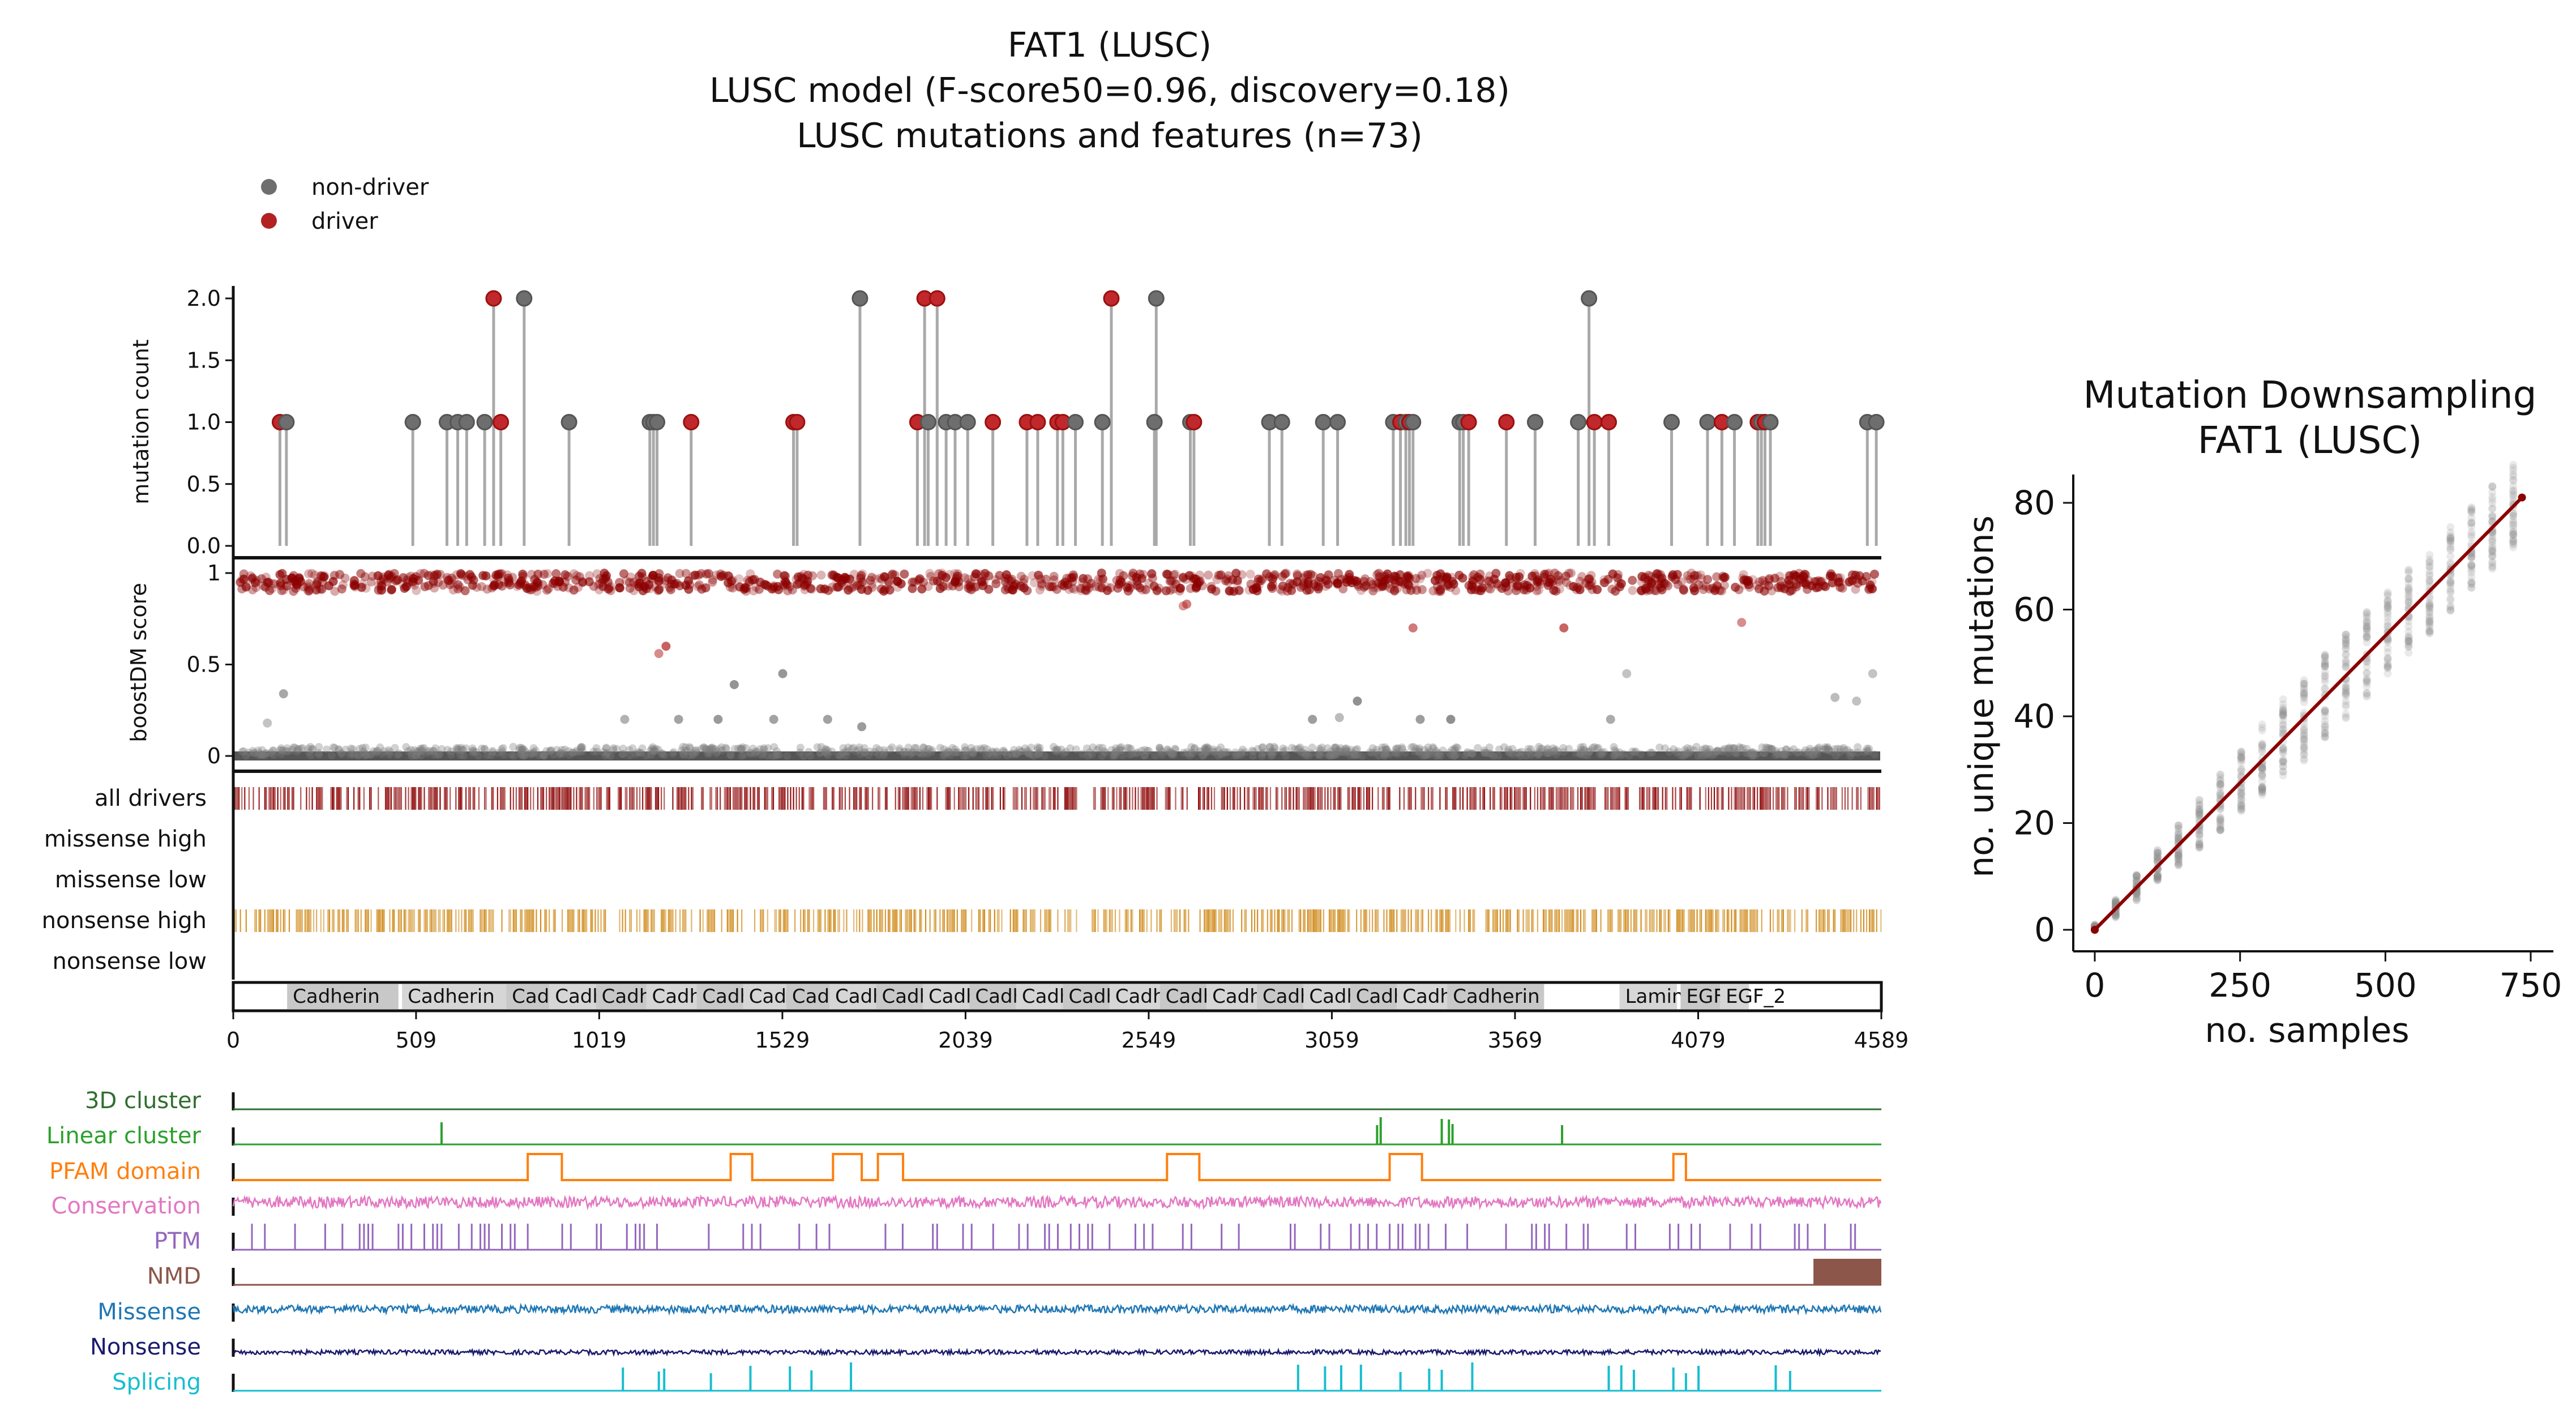  Describe the element at coordinates (1057, 1309) in the screenshot. I see `feature-track-noise` at that location.